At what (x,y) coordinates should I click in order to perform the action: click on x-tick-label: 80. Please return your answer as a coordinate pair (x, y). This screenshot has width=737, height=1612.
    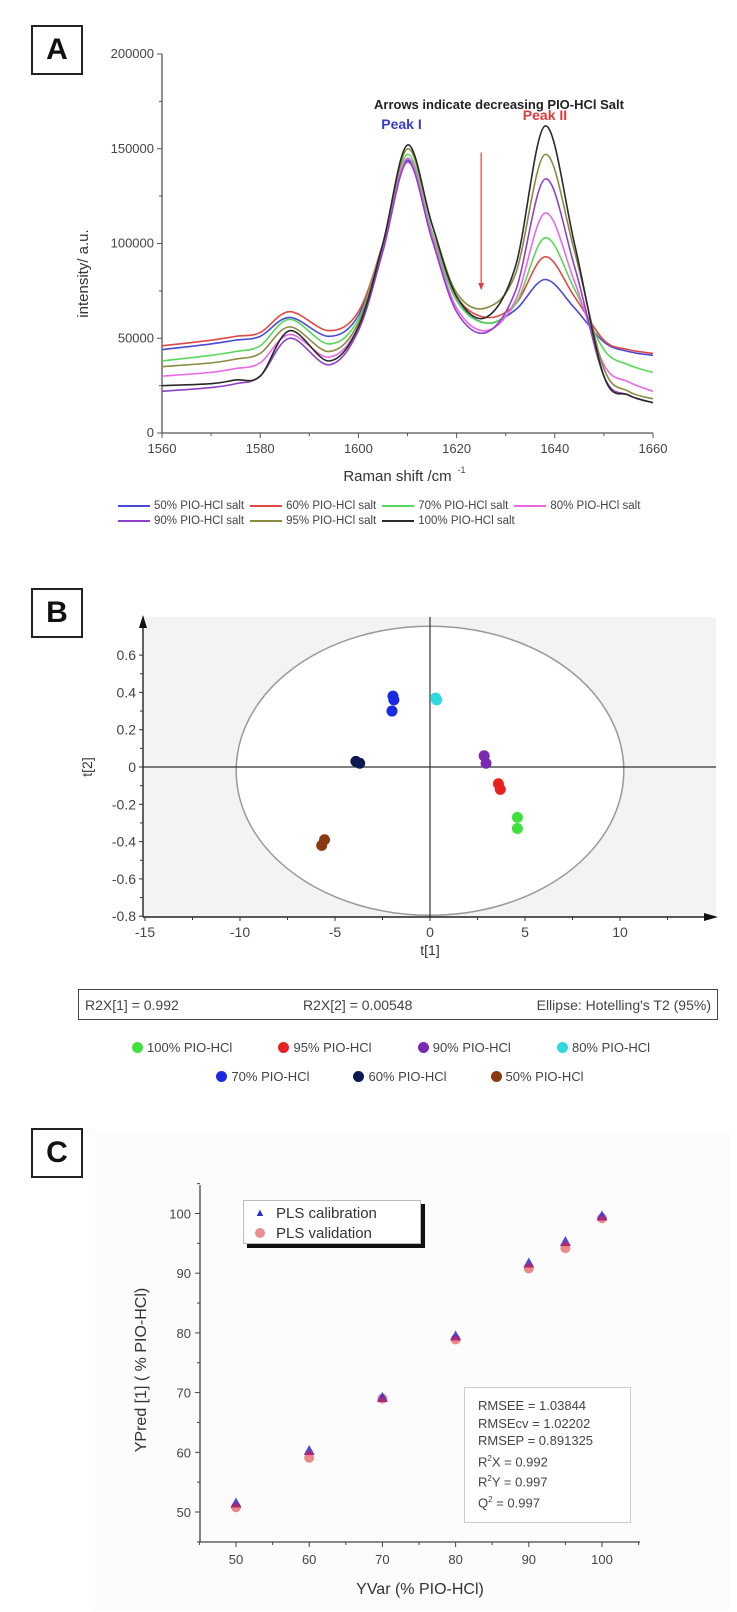
    Looking at the image, I should click on (455, 1559).